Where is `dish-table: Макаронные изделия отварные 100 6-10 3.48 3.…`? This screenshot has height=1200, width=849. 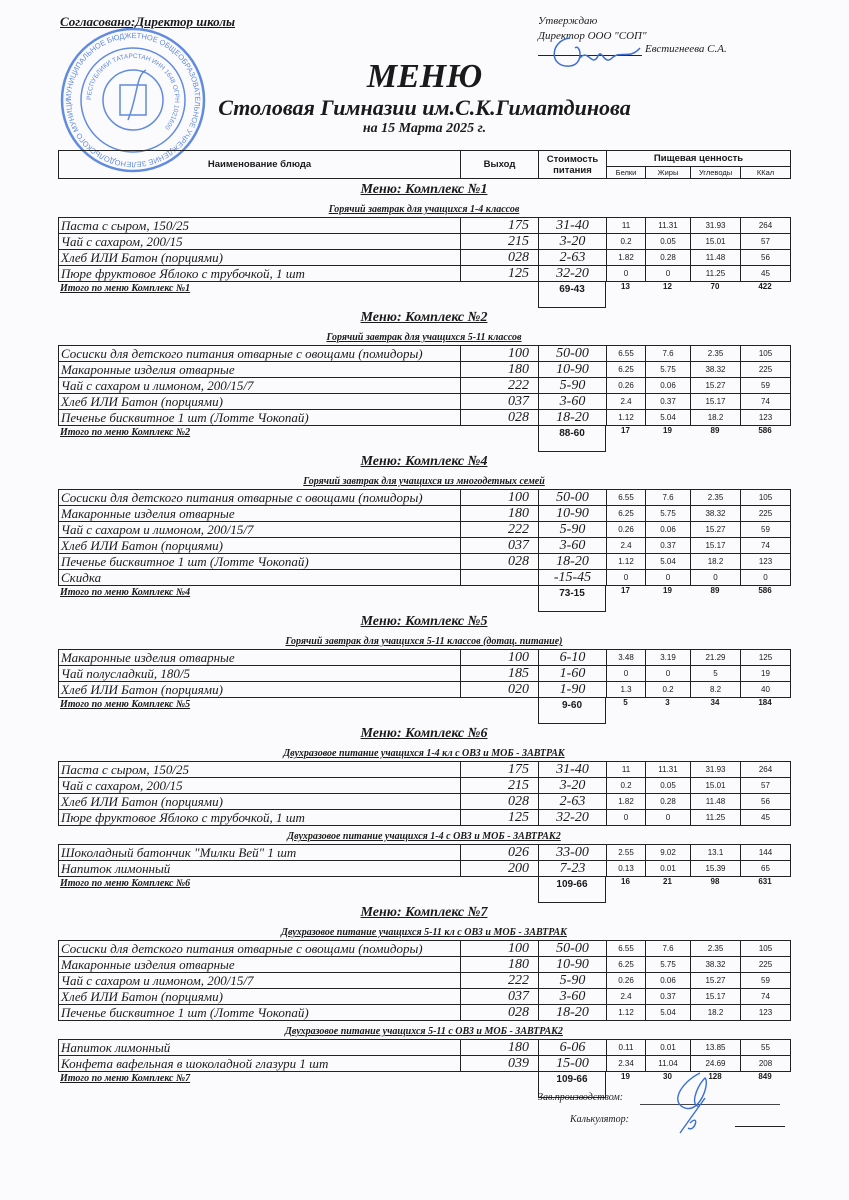 dish-table: Макаронные изделия отварные 100 6-10 3.48 3.… is located at coordinates (424, 673).